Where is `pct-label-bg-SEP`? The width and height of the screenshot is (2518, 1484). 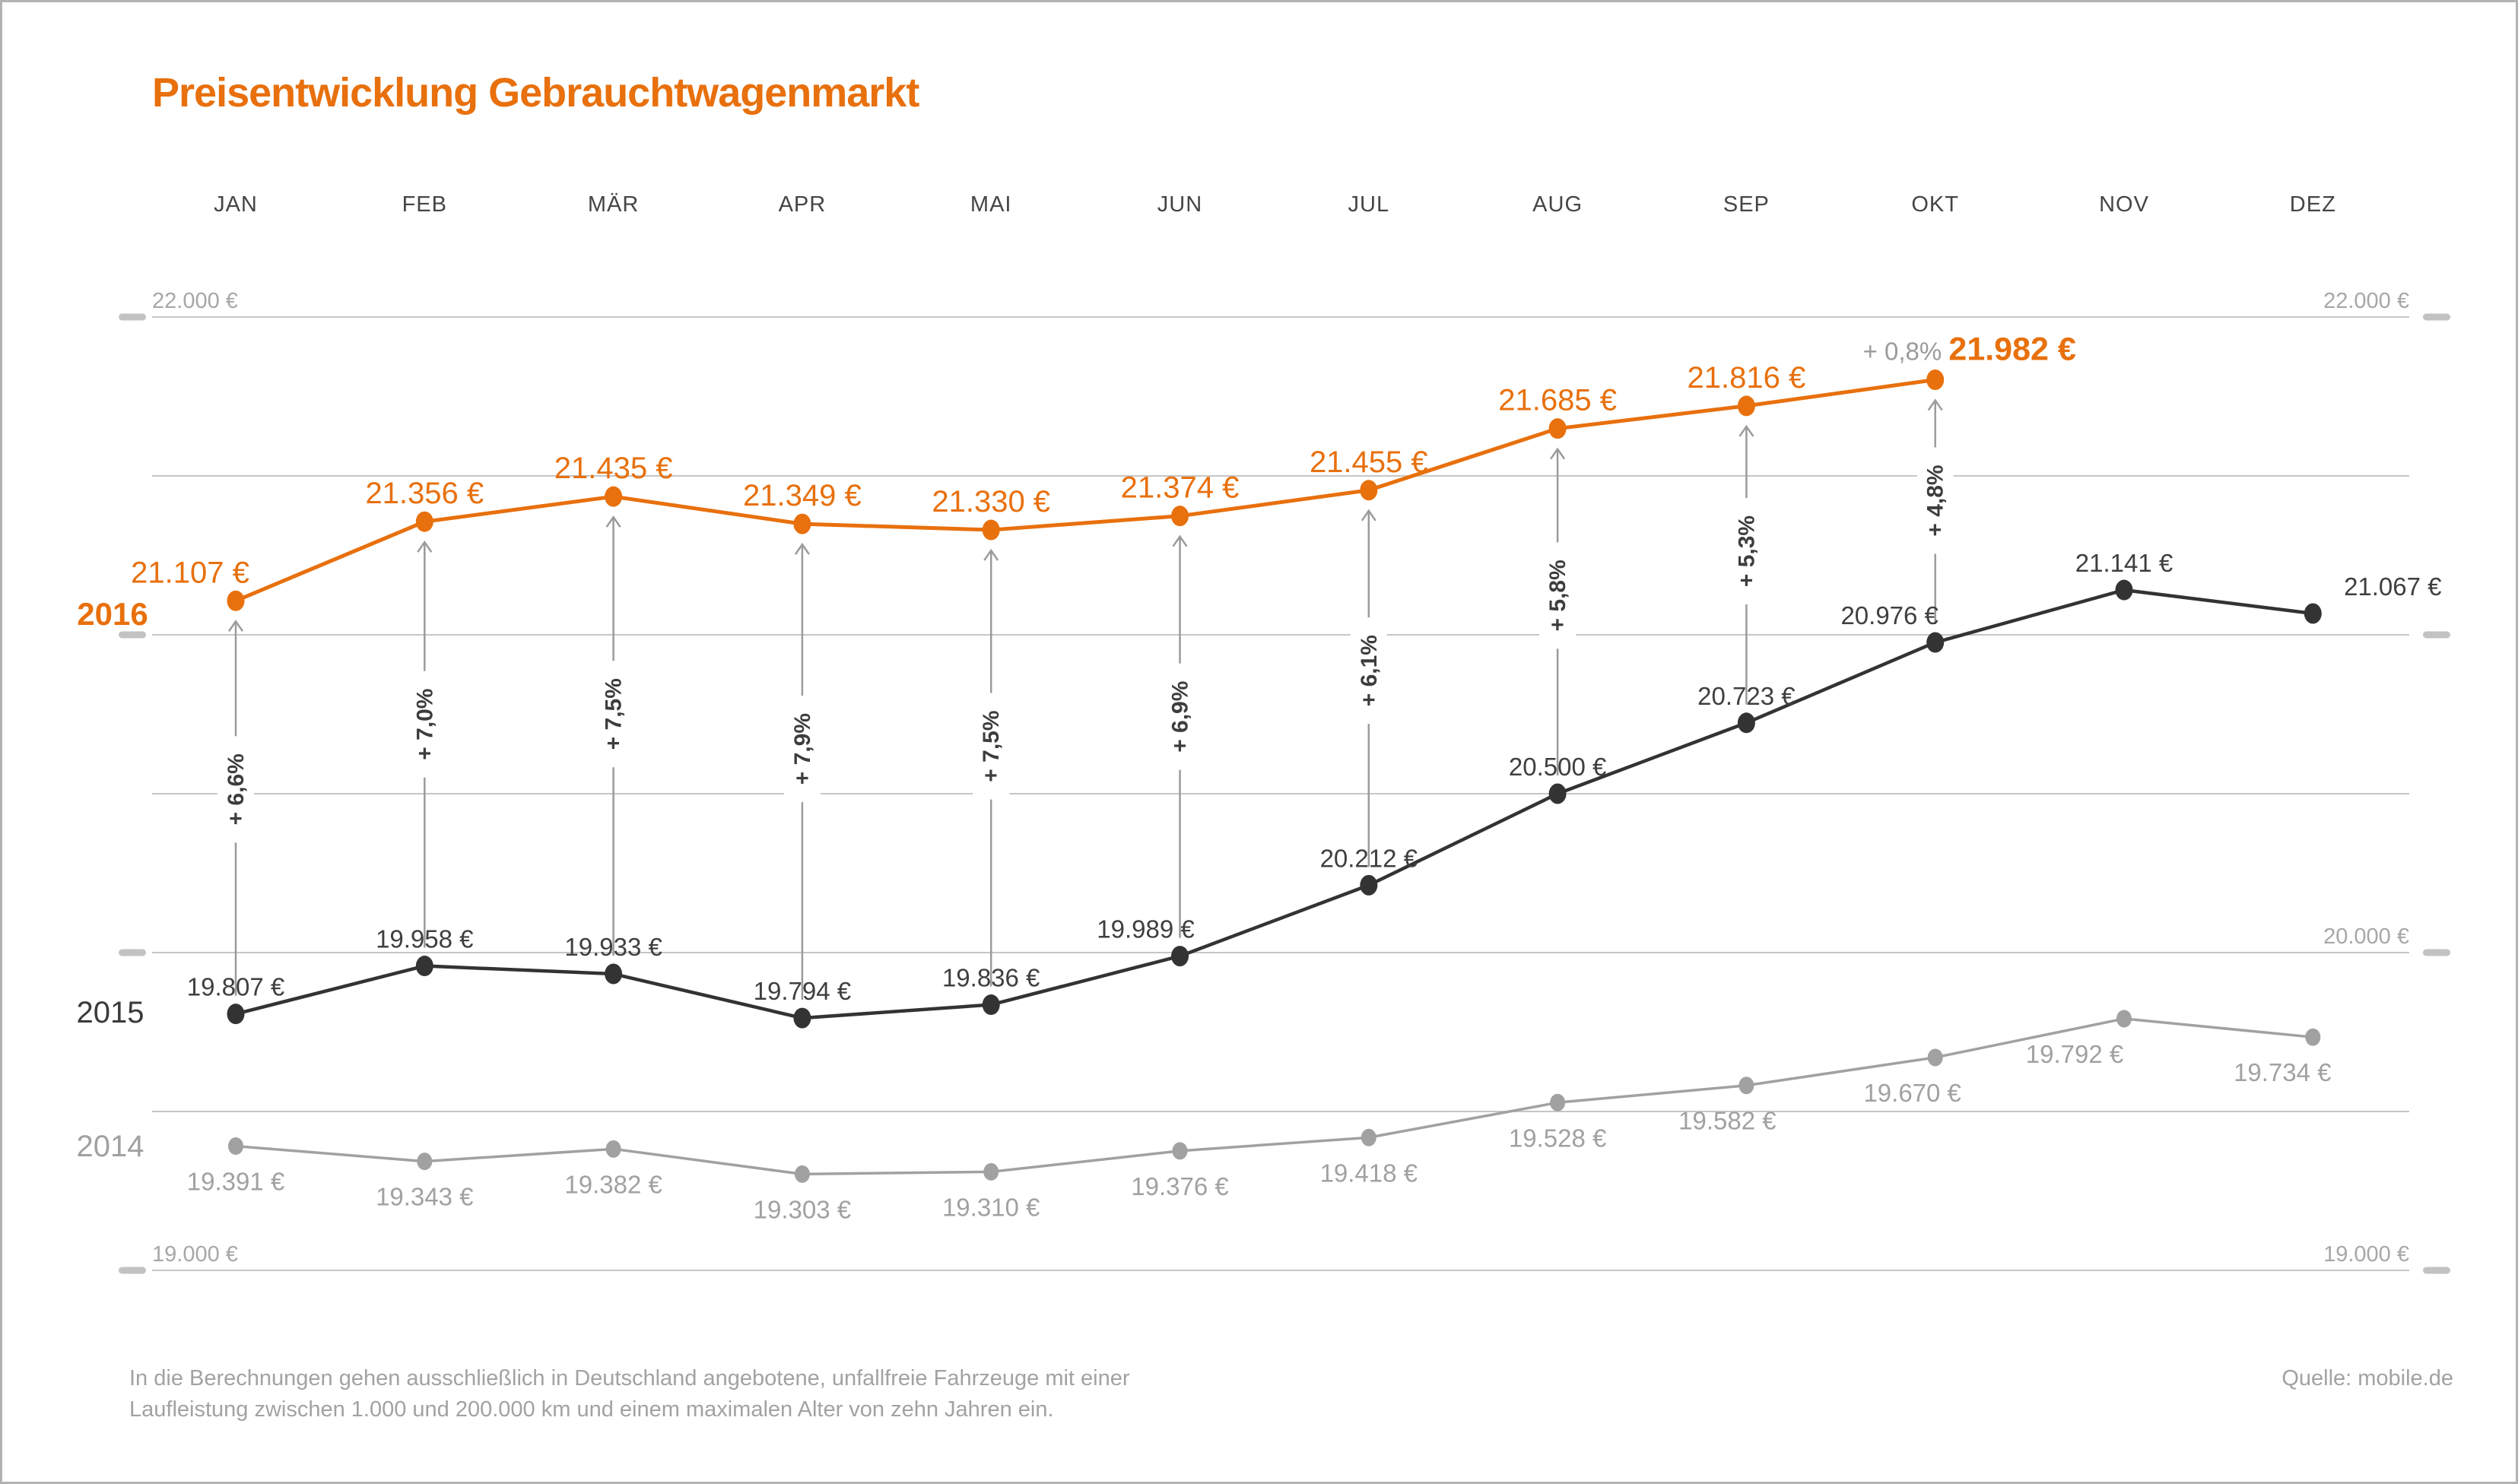
pct-label-bg-SEP is located at coordinates (1746, 551).